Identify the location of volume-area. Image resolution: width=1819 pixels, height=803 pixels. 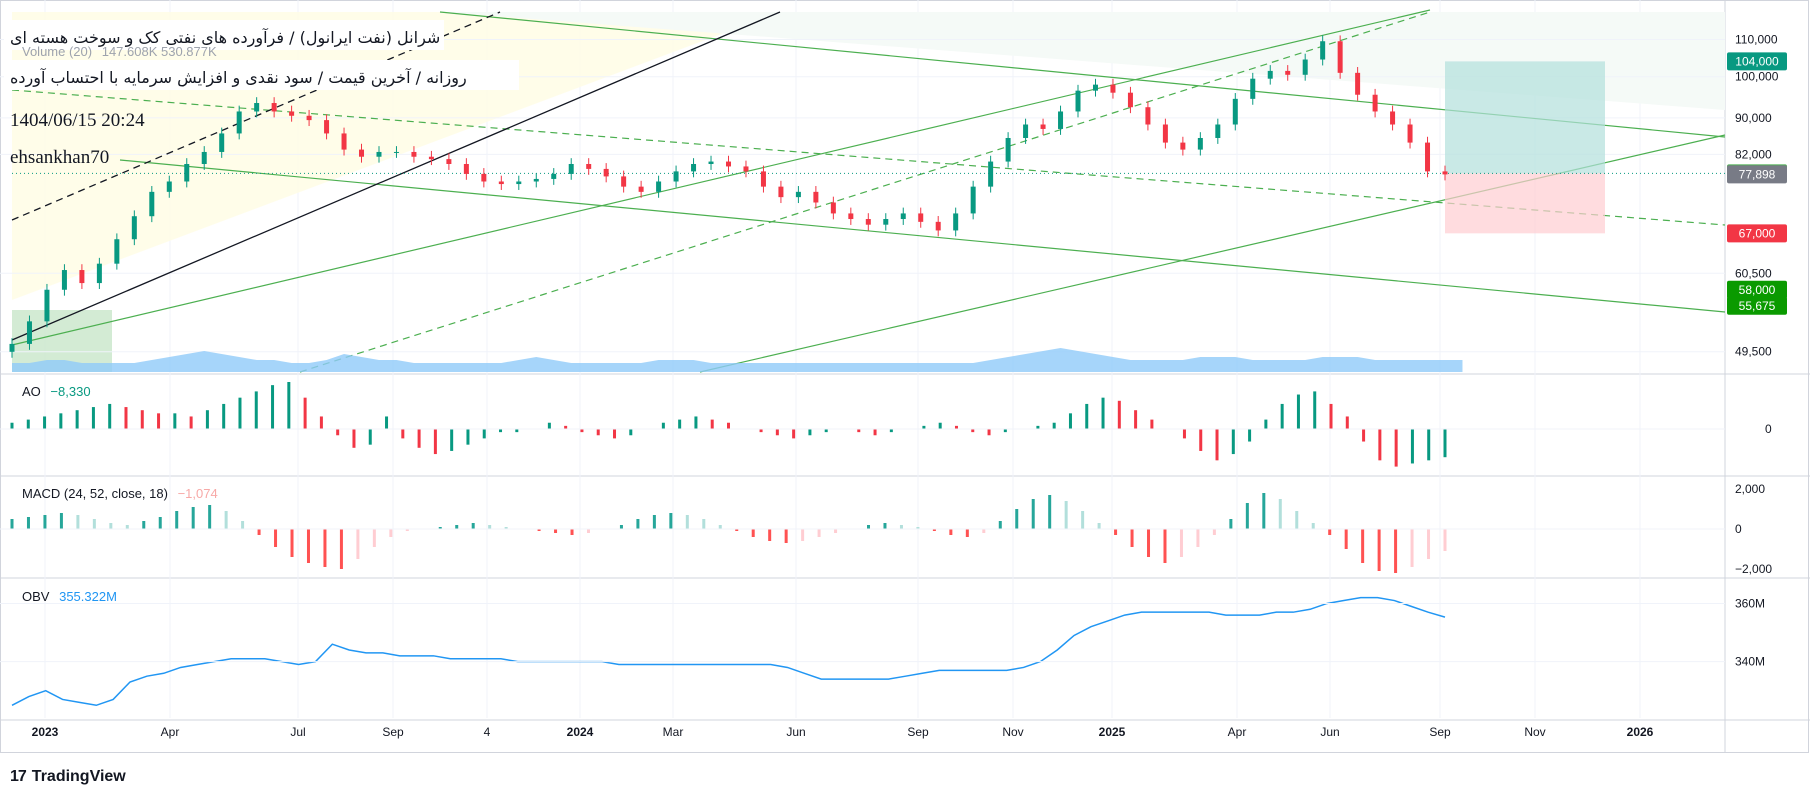
(737, 360).